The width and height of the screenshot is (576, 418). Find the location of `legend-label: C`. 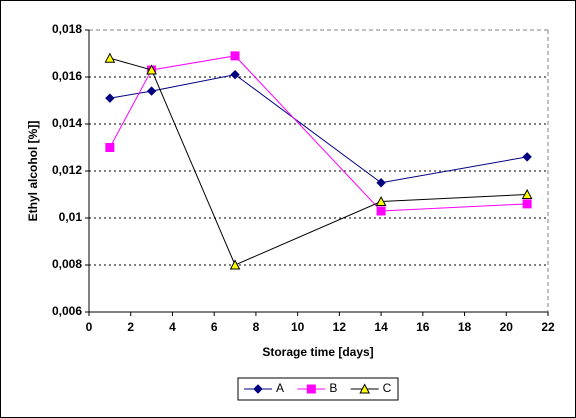

legend-label: C is located at coordinates (387, 388).